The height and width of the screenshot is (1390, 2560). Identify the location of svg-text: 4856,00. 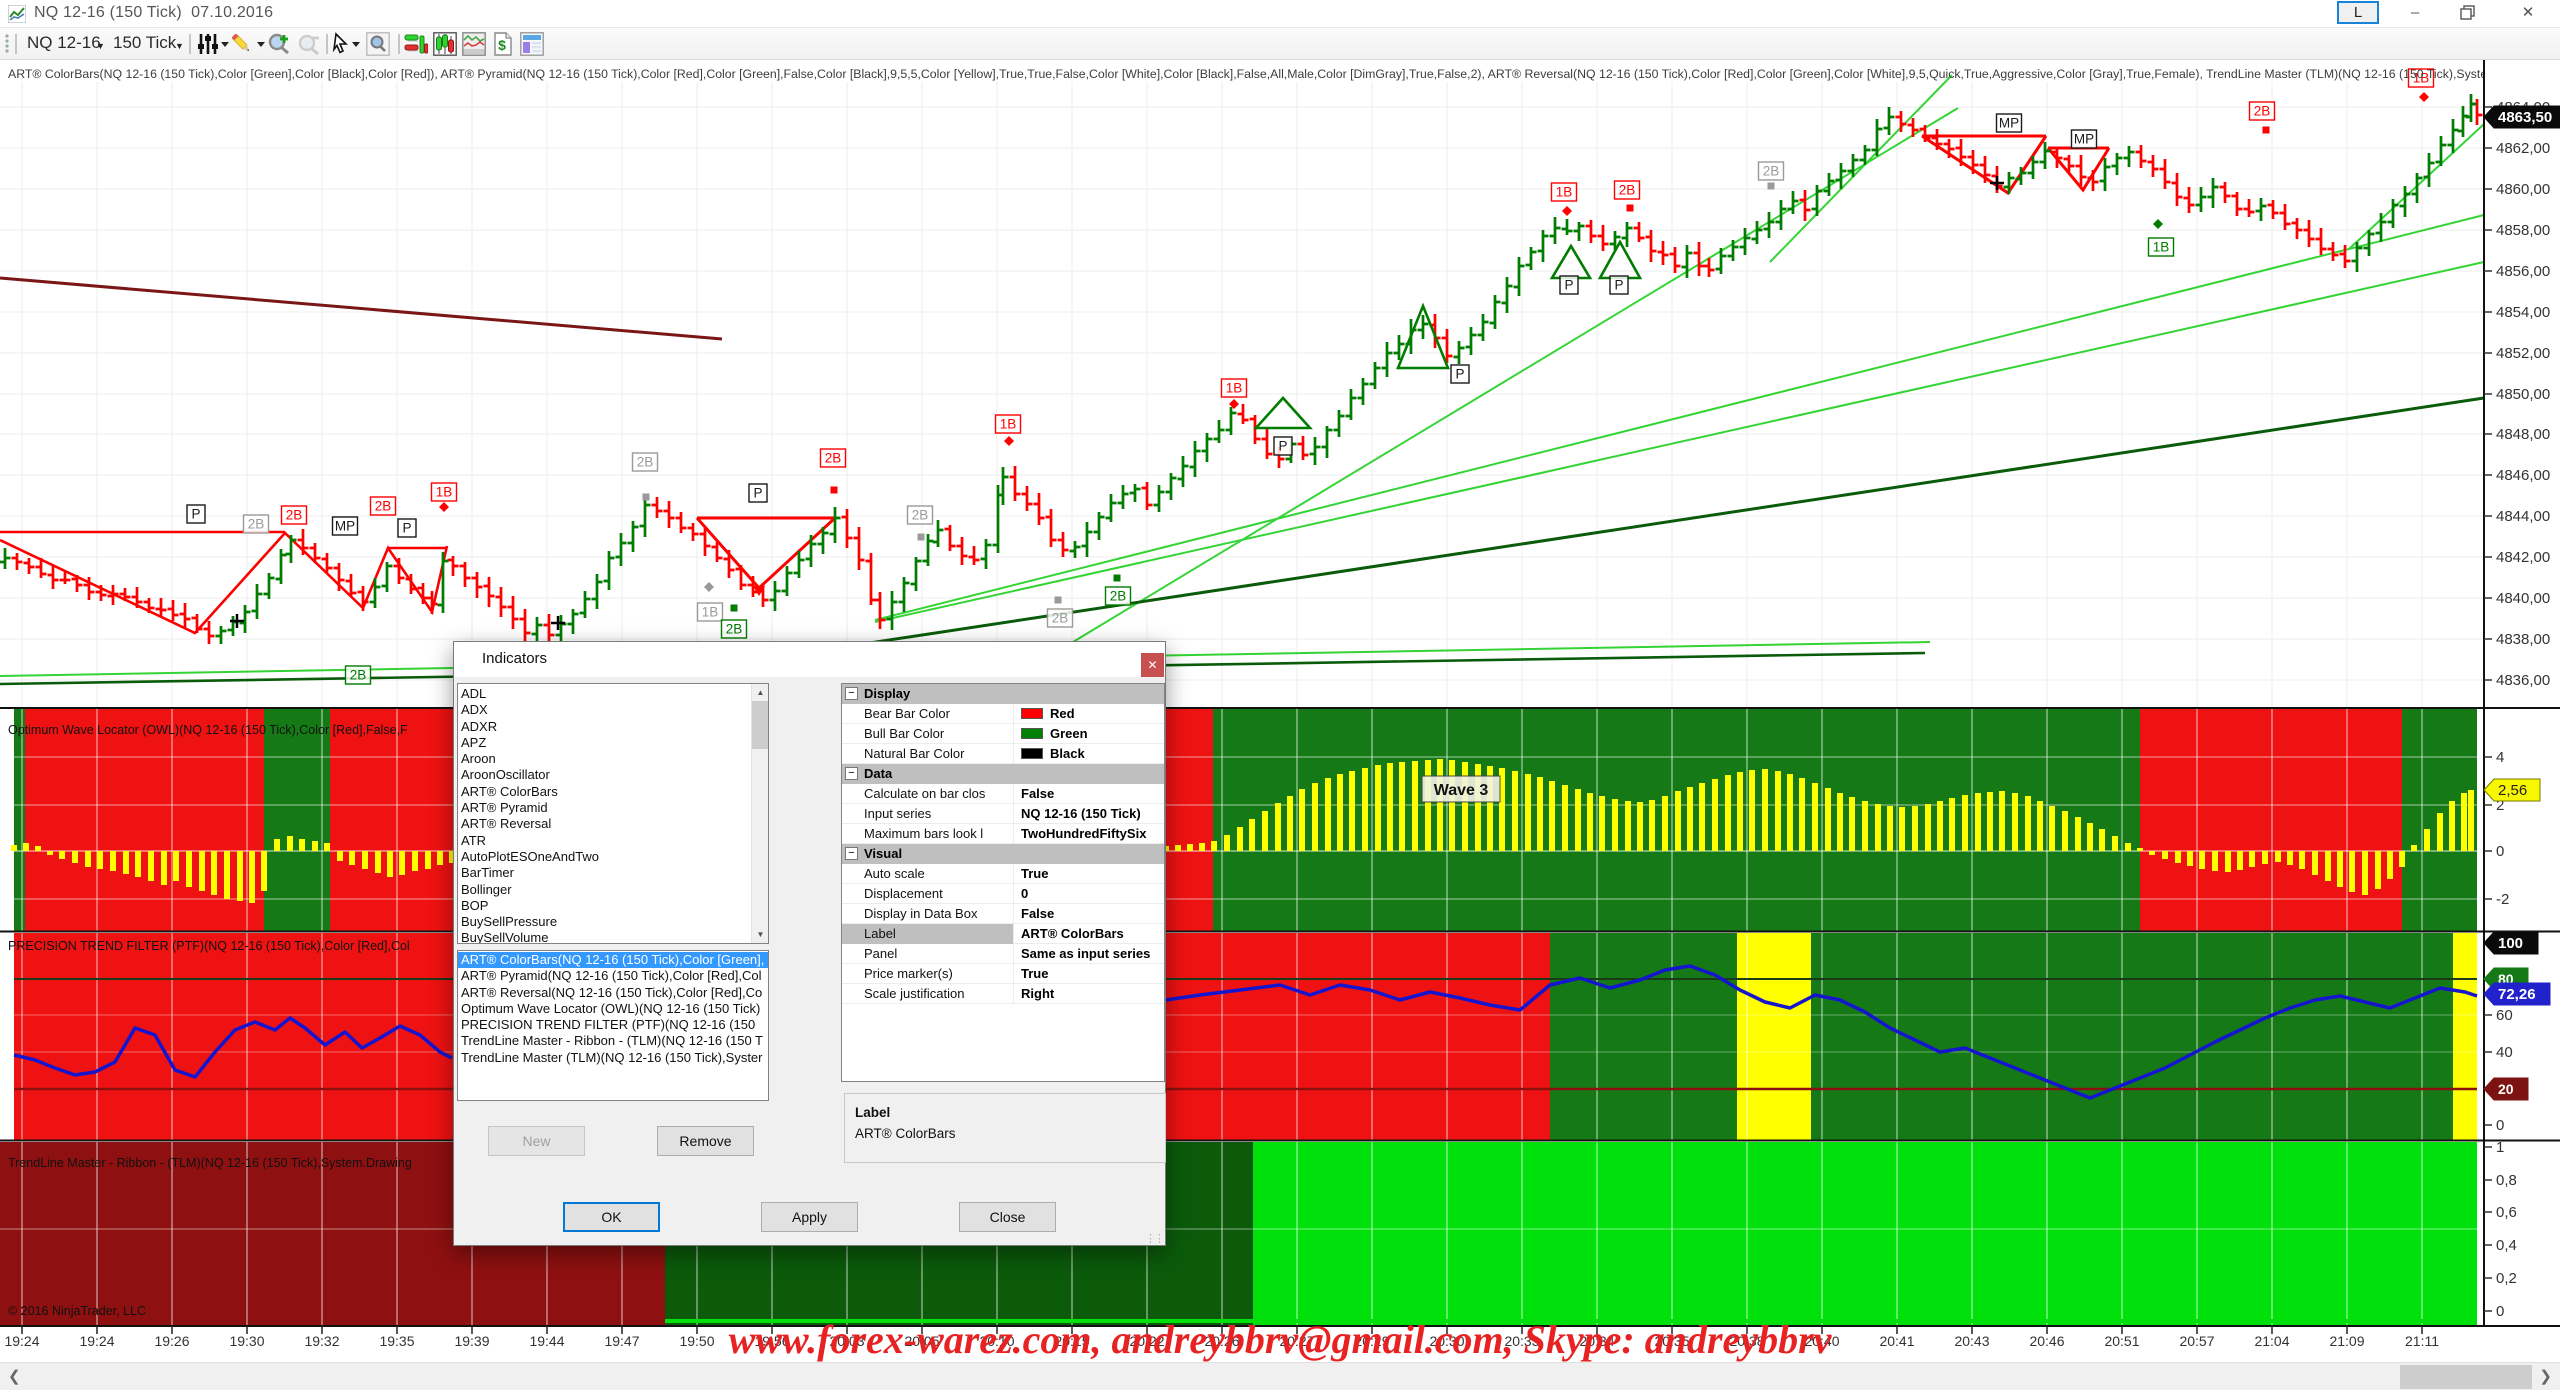
(2523, 271).